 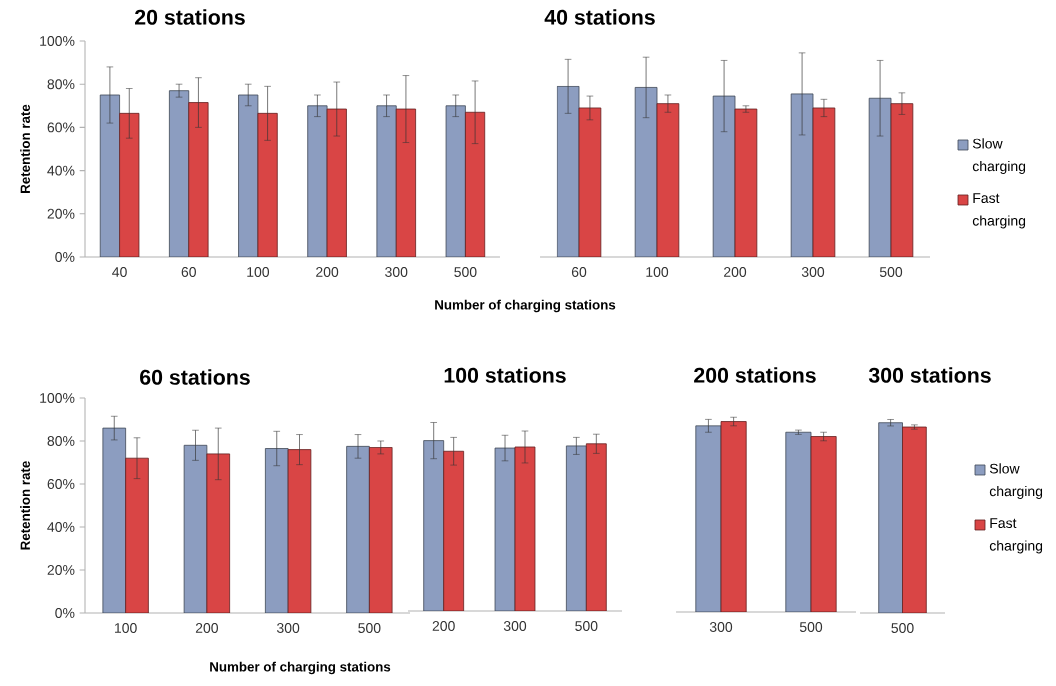 I want to click on chart-title: 20 stations, so click(x=190, y=17).